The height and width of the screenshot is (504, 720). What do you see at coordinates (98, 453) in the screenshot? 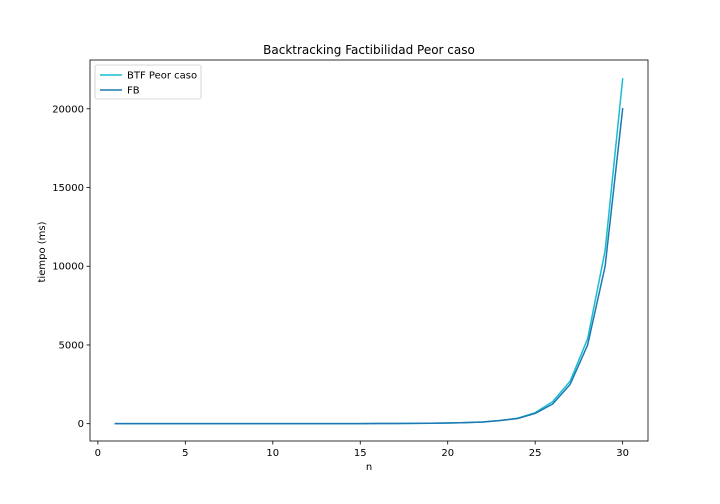
I see `x-tick-label: 0` at bounding box center [98, 453].